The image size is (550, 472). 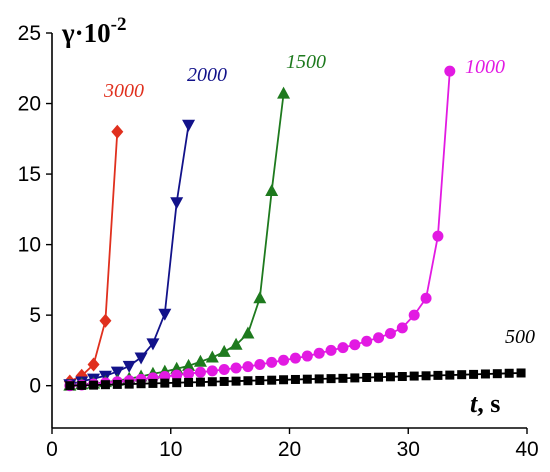 I want to click on x-tick-label: 20, so click(x=289, y=449).